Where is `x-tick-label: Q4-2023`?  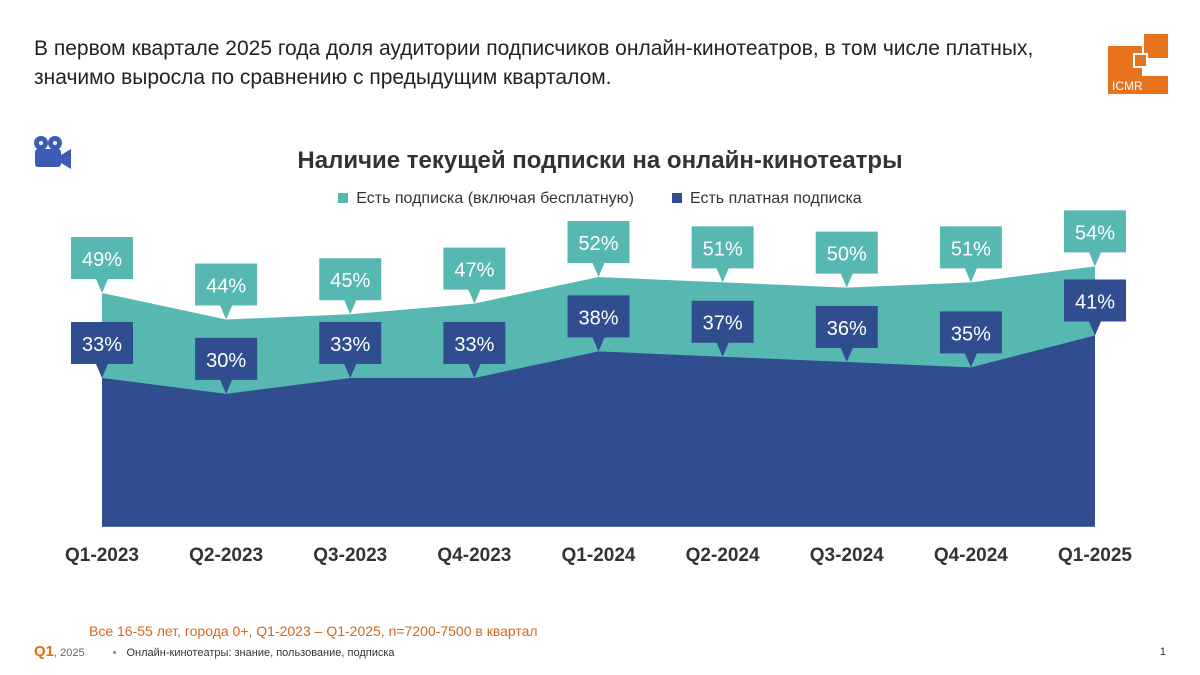 x-tick-label: Q4-2023 is located at coordinates (474, 555).